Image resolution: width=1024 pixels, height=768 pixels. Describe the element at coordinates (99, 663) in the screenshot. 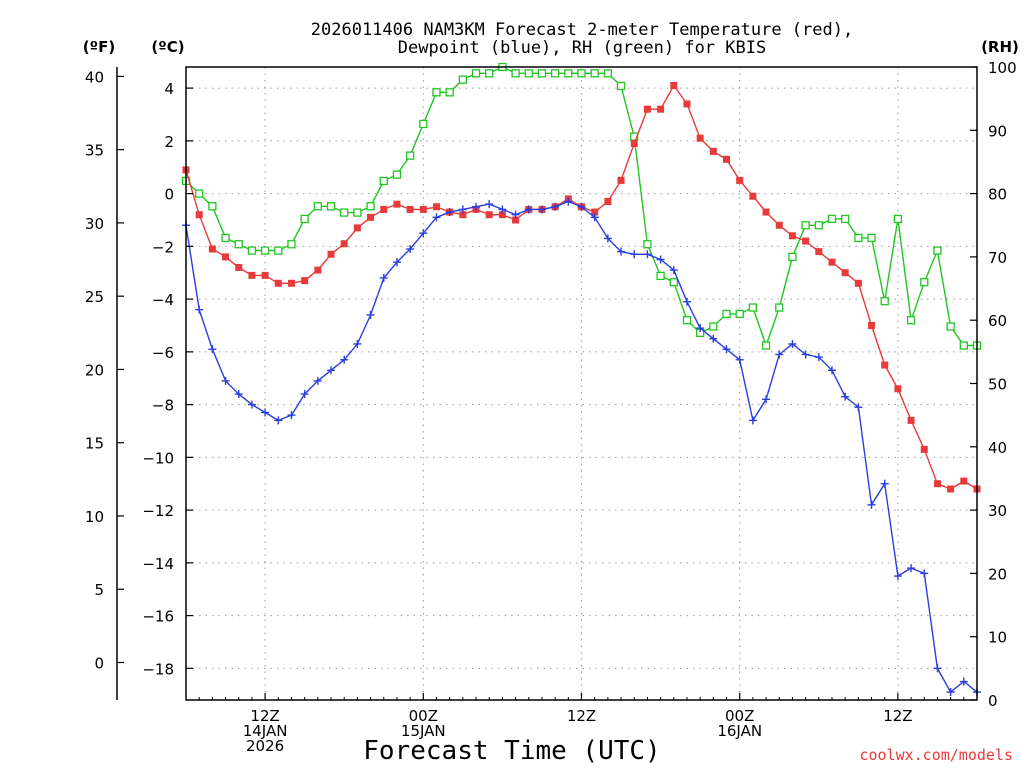

I see `fahrenheit-tick-label: 0` at that location.